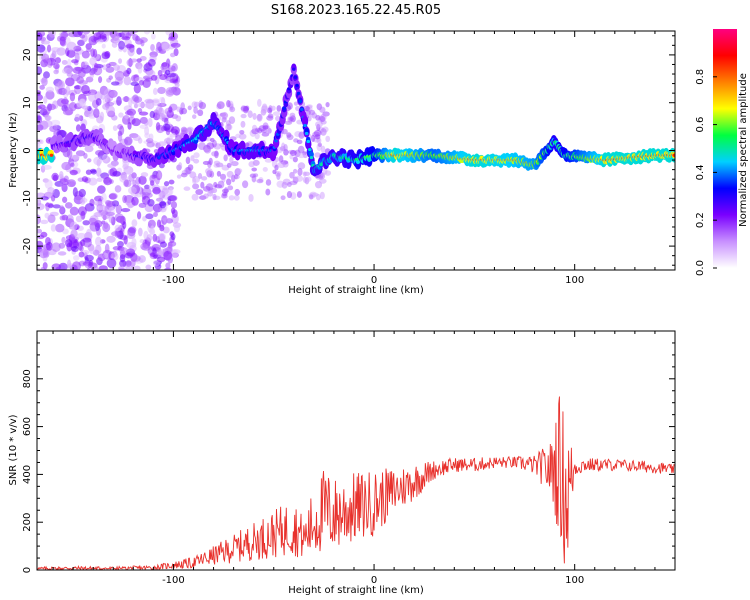 The image size is (750, 600). Describe the element at coordinates (173, 280) in the screenshot. I see `x-tick-label: -100` at that location.